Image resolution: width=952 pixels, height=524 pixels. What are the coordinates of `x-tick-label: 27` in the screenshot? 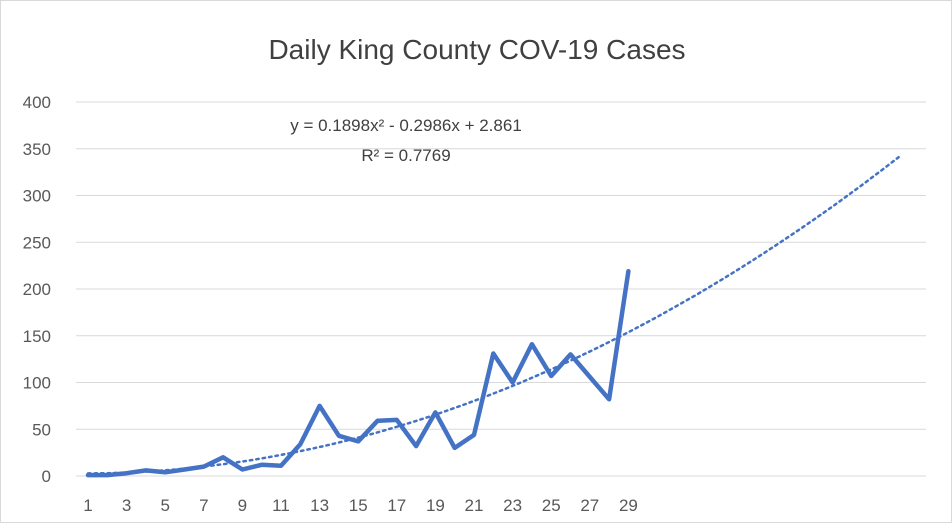 It's located at (589, 505).